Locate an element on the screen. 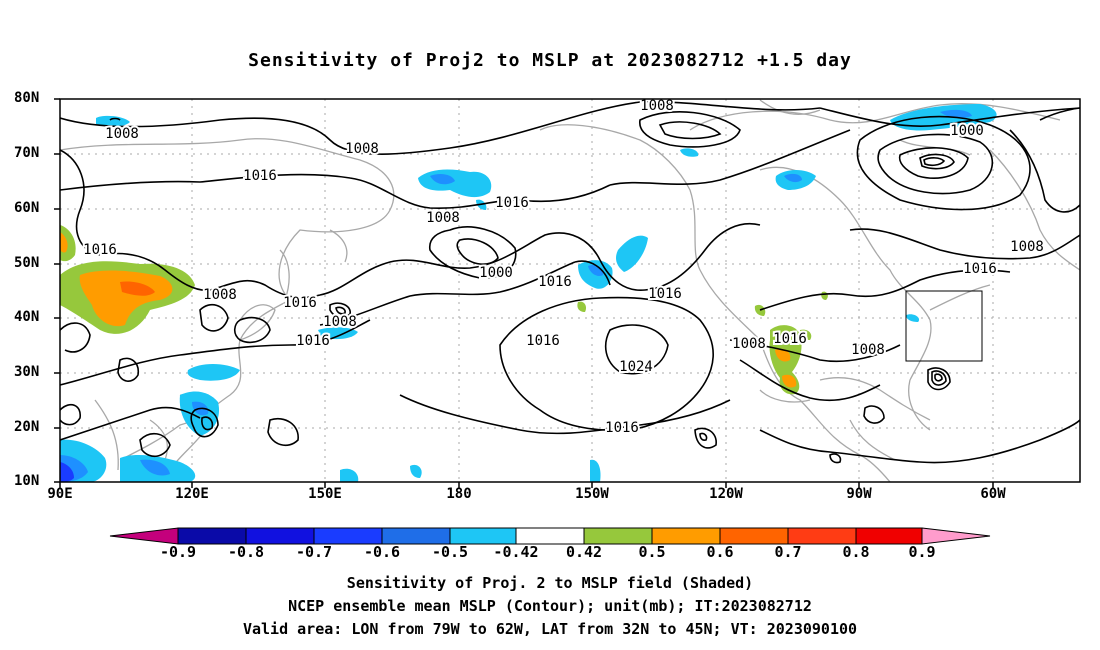 The width and height of the screenshot is (1100, 650). colorbar-label: -0.42 is located at coordinates (516, 552).